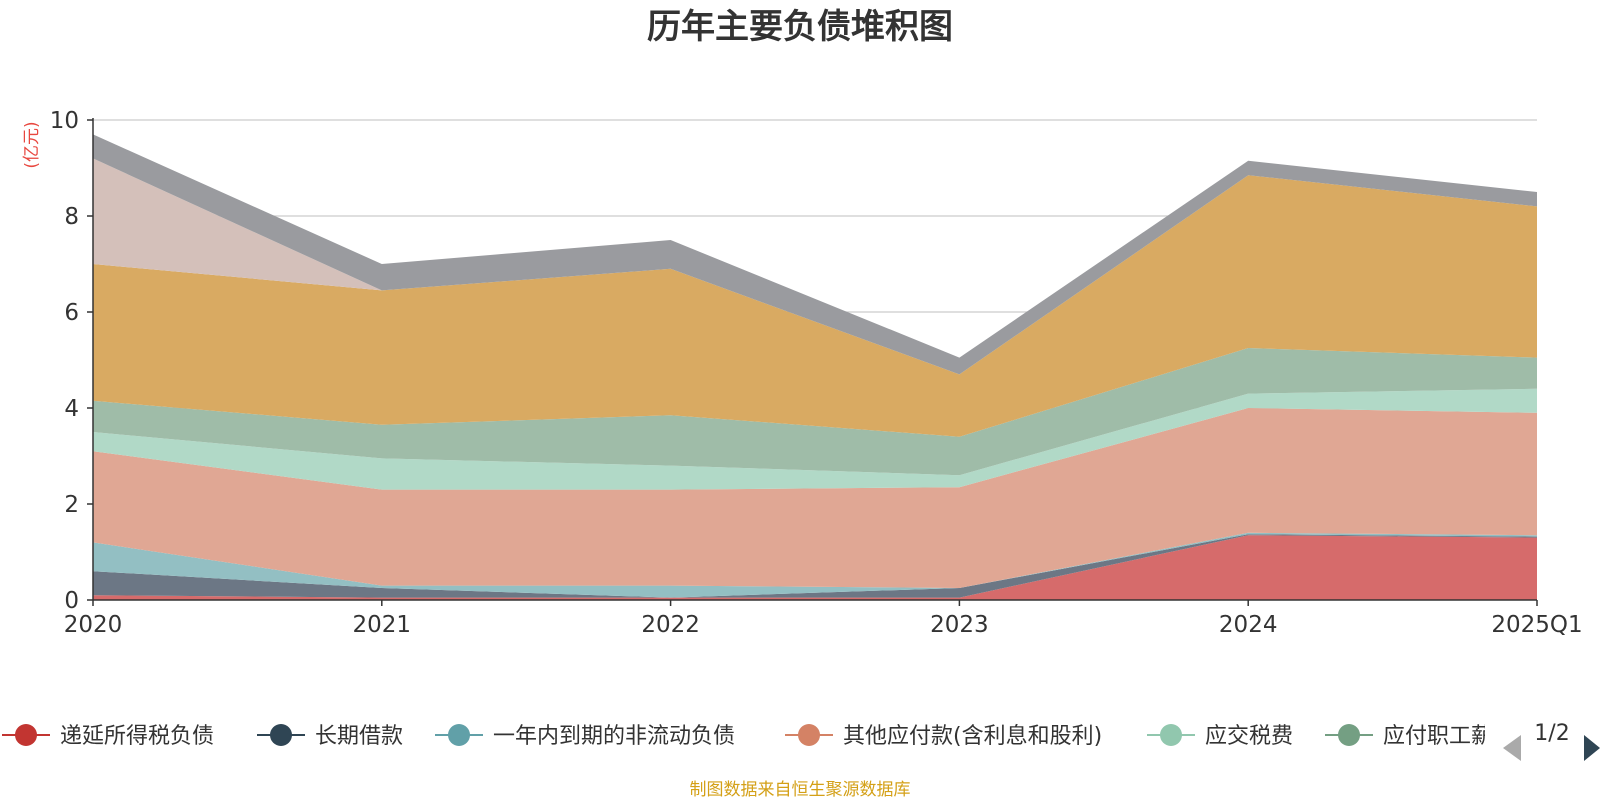  What do you see at coordinates (71, 313) in the screenshot?
I see `y-tick-label: 6` at bounding box center [71, 313].